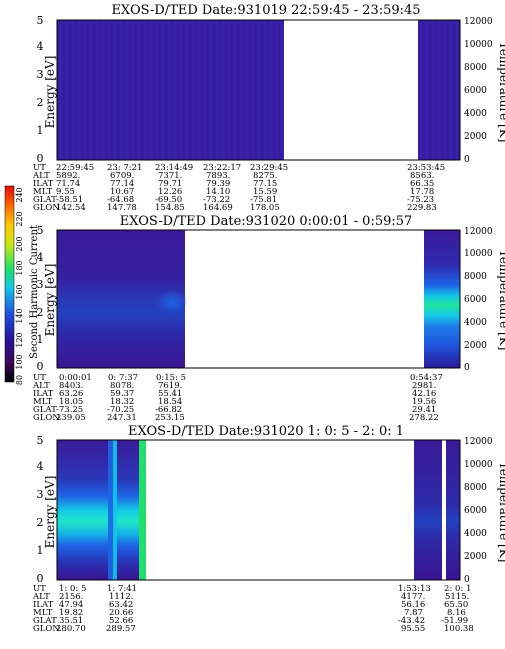  I want to click on orbit-ilat: 77.15, so click(265, 184).